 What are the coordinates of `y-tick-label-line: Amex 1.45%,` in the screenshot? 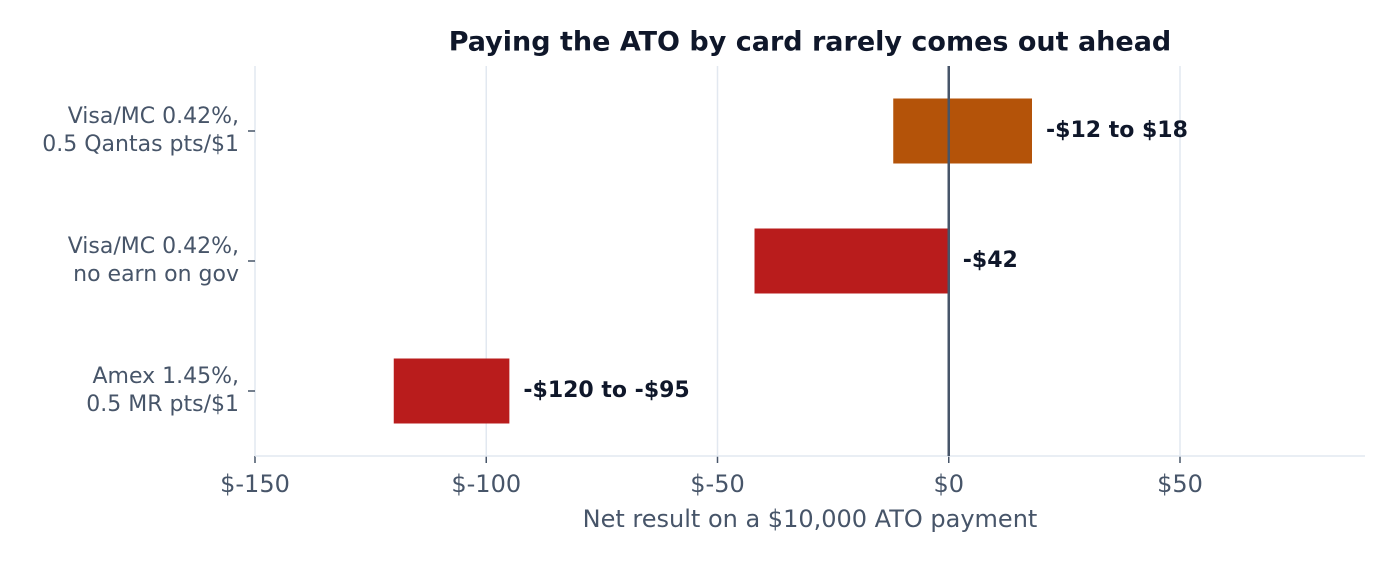 It's located at (165, 376).